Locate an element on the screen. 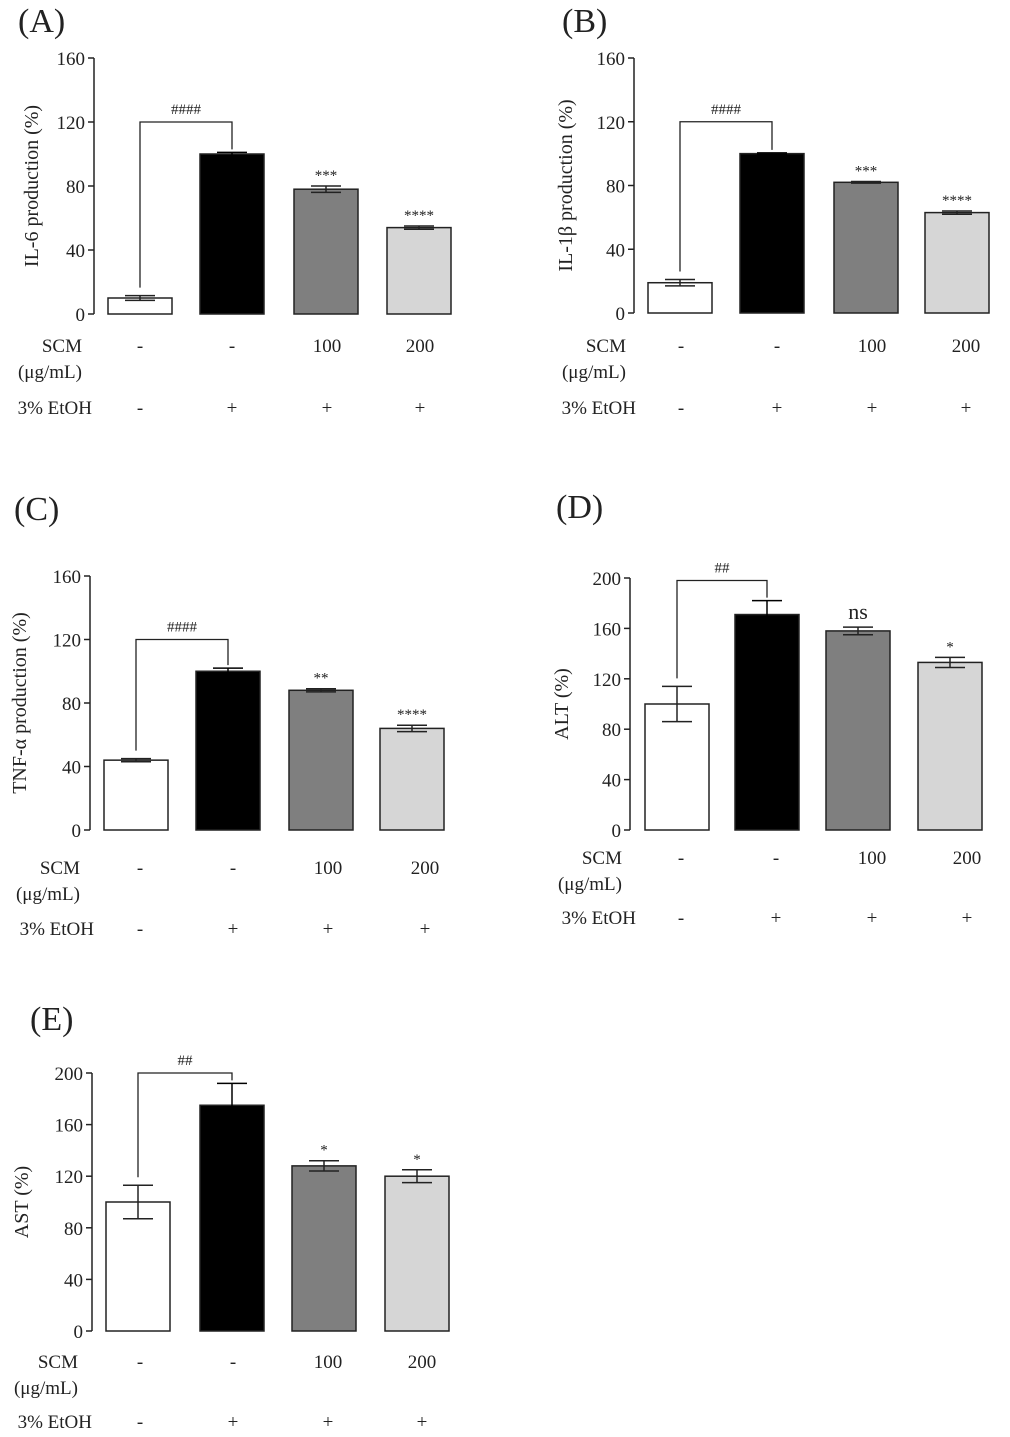 The width and height of the screenshot is (1010, 1437). panel-label: (E) is located at coordinates (51, 1019).